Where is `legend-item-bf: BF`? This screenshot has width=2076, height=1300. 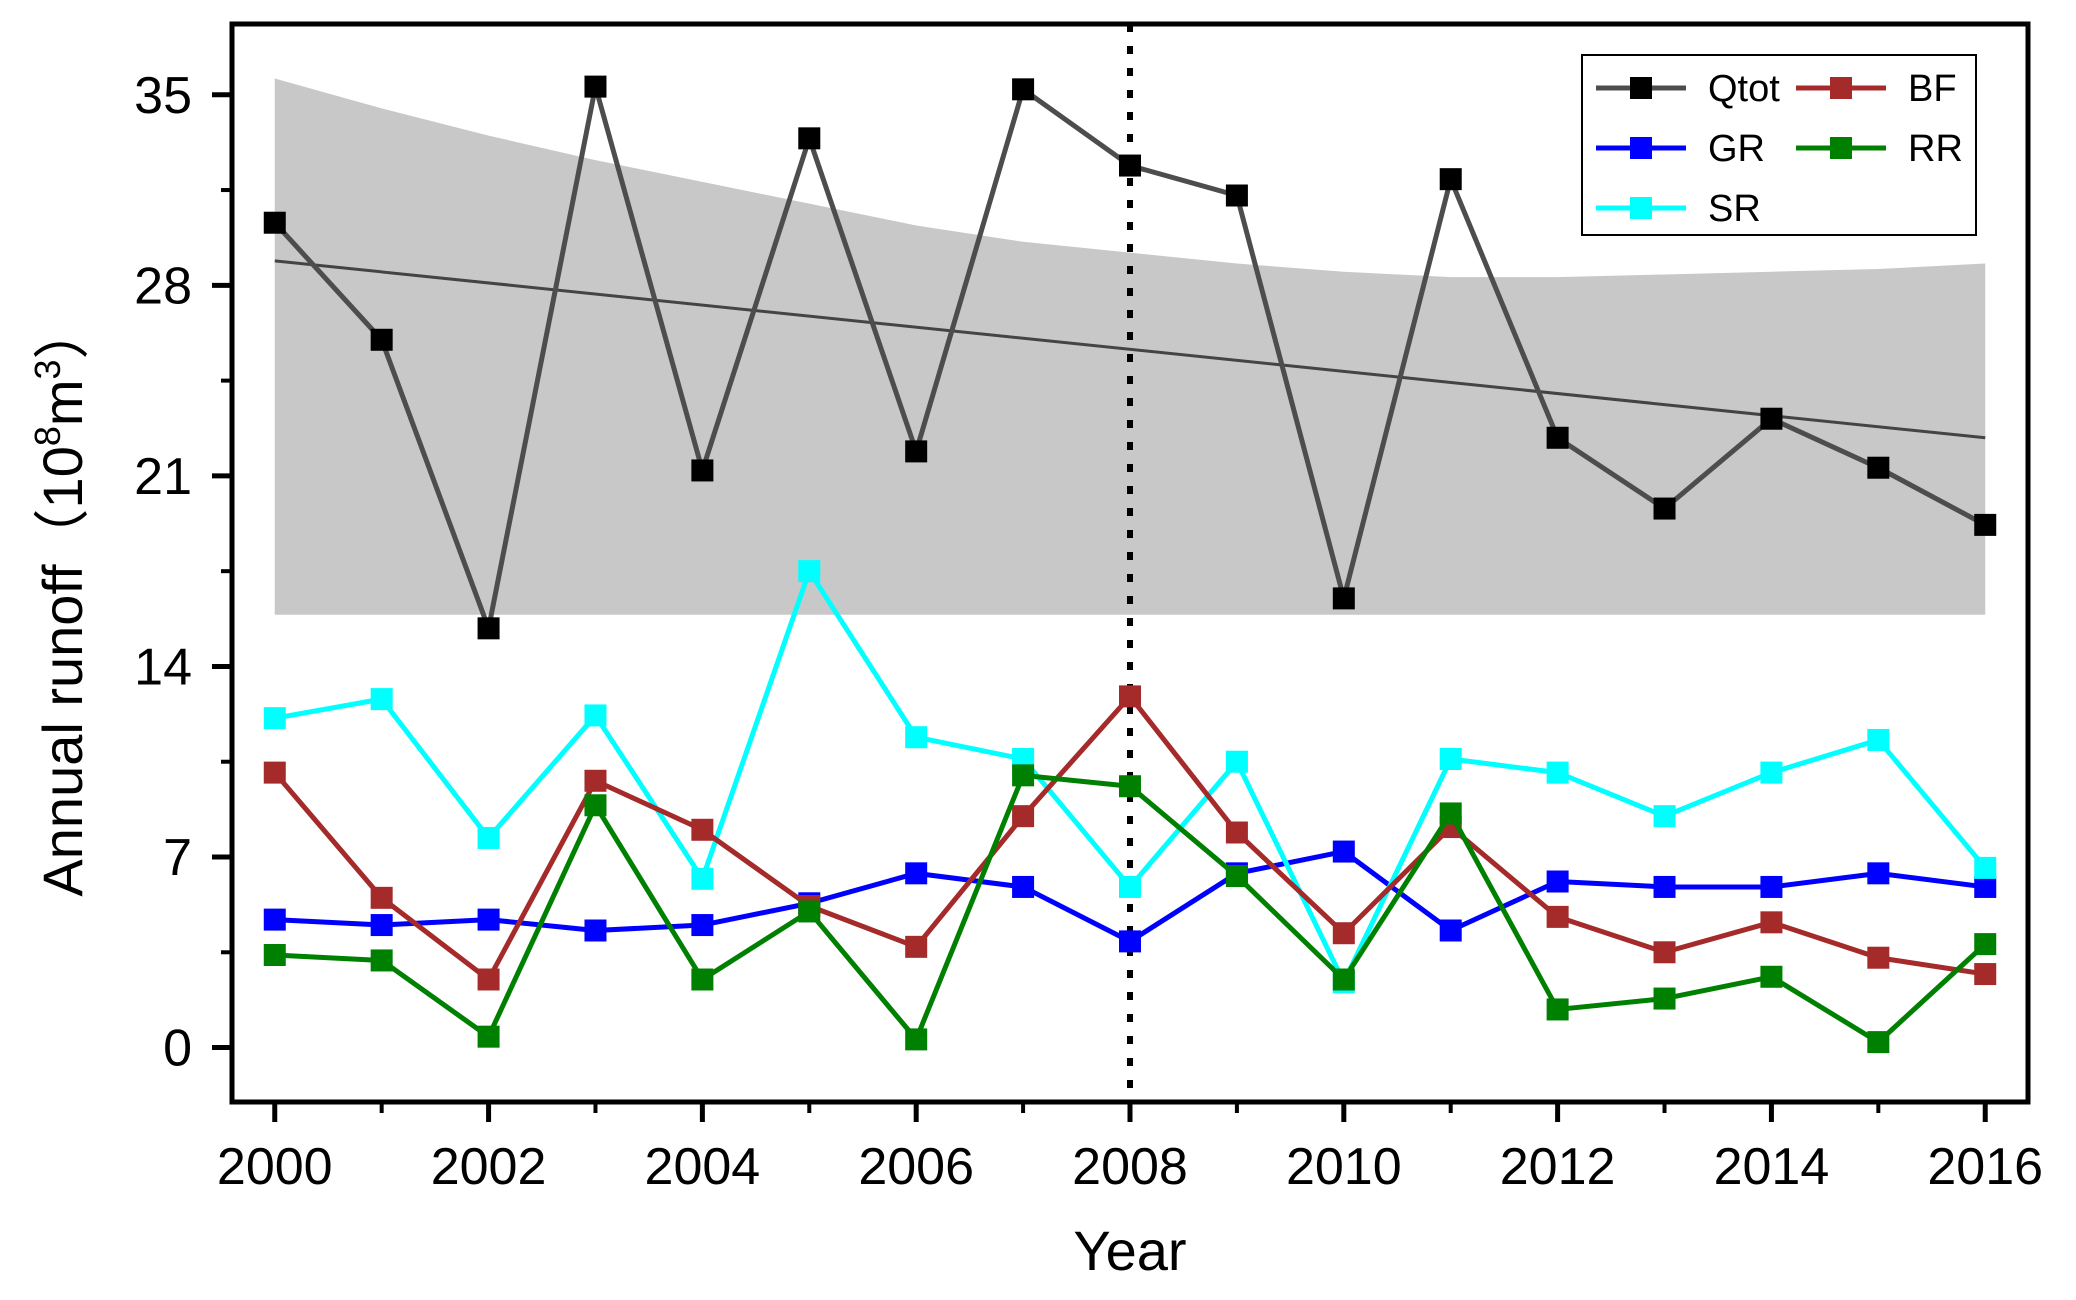 legend-item-bf: BF is located at coordinates (1876, 89).